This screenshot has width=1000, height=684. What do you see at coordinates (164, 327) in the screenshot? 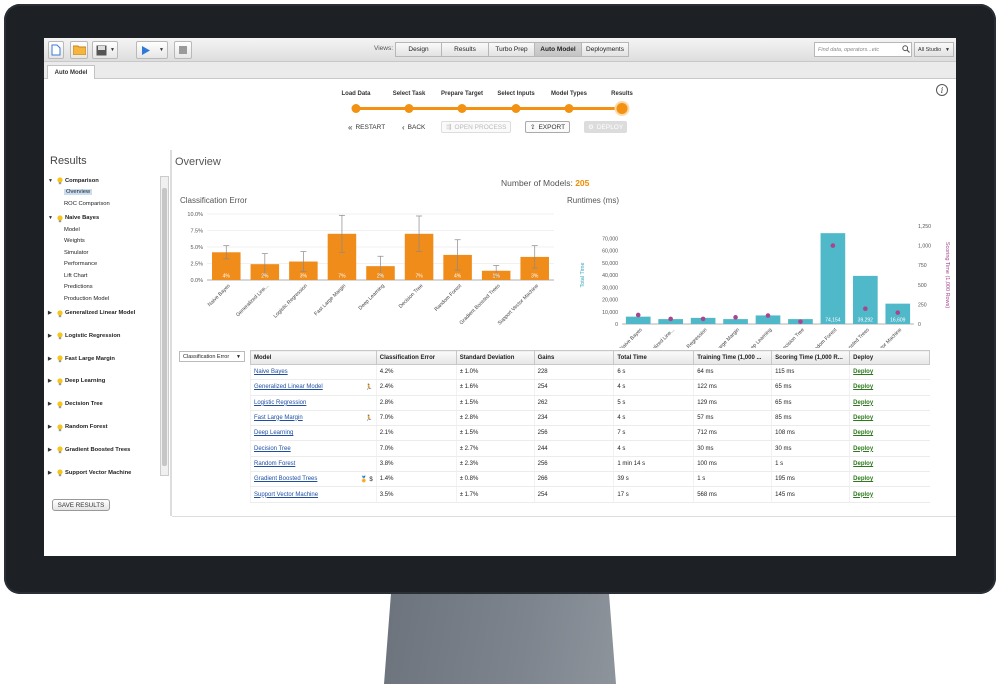
I see `sidebar-scrollbar-thumb` at bounding box center [164, 327].